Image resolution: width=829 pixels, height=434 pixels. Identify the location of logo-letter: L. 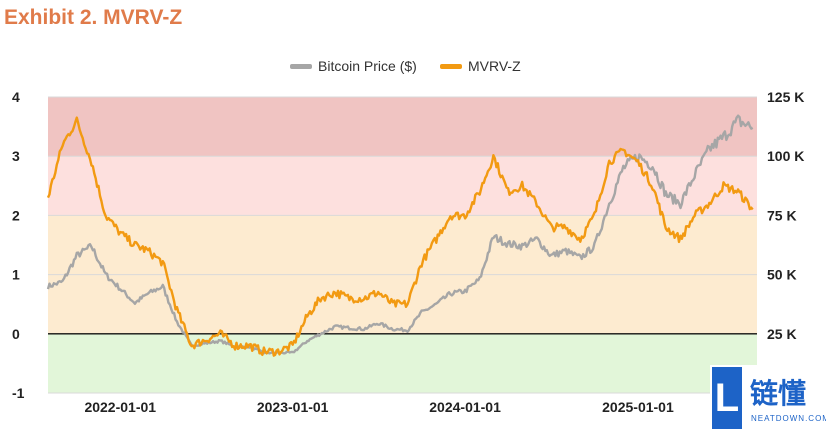
(727, 398).